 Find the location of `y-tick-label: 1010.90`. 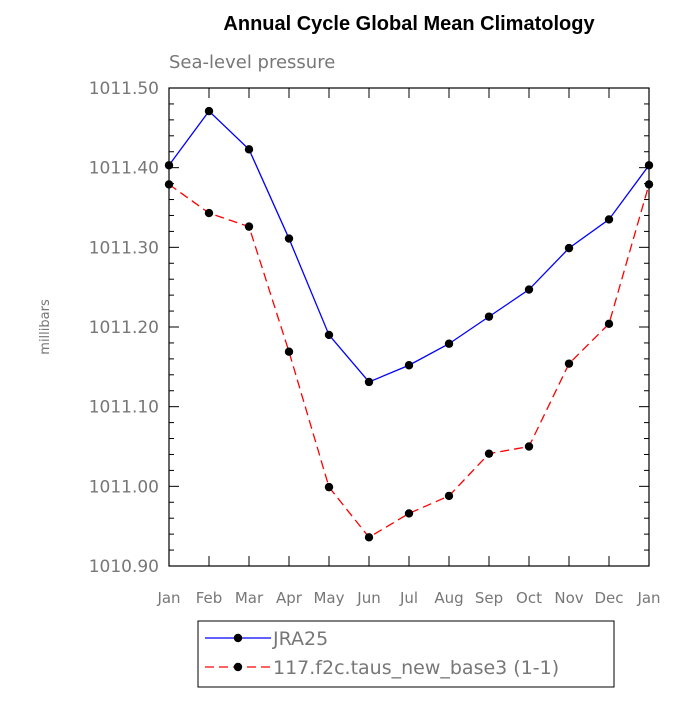

y-tick-label: 1010.90 is located at coordinates (124, 567).